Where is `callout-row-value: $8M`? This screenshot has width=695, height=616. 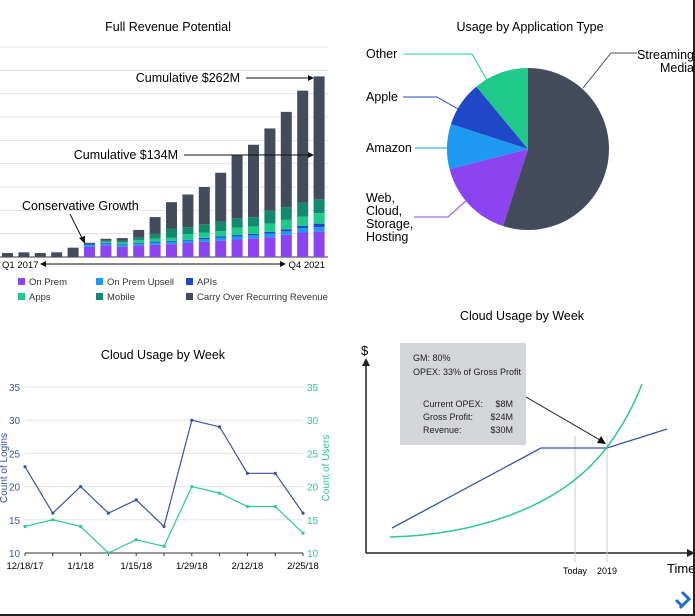 callout-row-value: $8M is located at coordinates (504, 404).